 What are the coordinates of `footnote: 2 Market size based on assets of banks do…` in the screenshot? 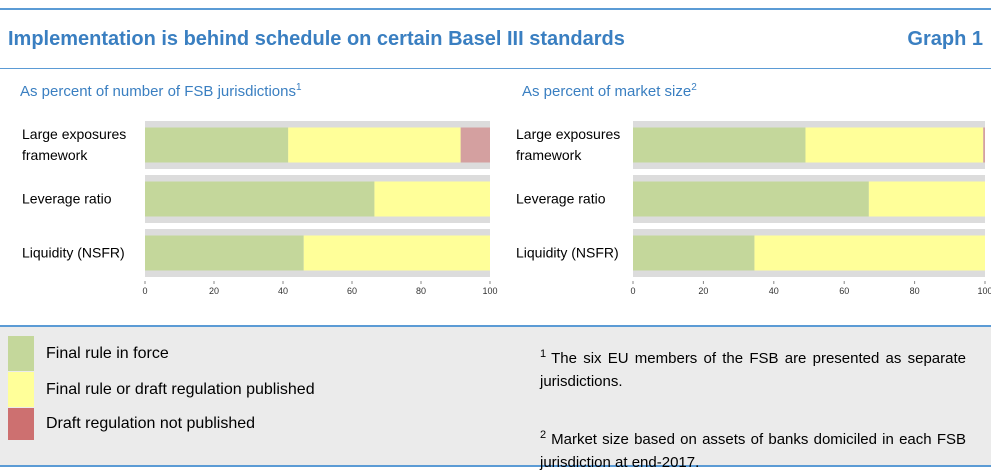 It's located at (753, 449).